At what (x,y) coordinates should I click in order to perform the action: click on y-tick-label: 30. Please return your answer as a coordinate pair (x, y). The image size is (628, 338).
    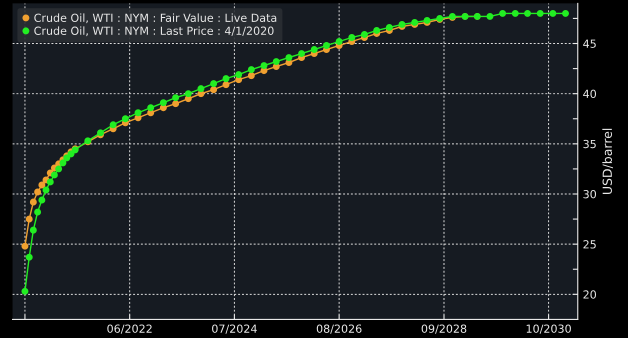
    Looking at the image, I should click on (589, 194).